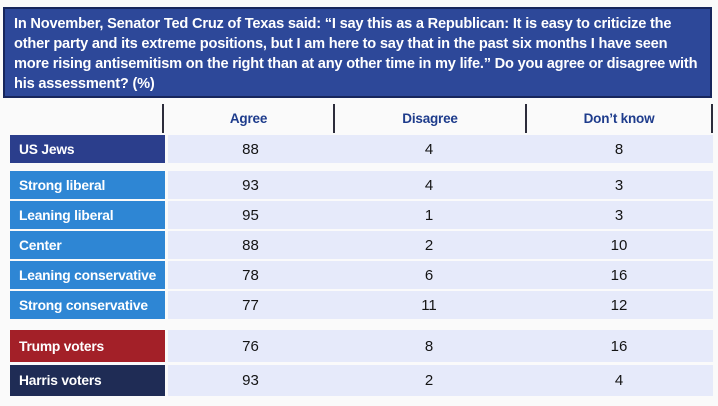 The width and height of the screenshot is (718, 406). I want to click on row-values: 88 2 10, so click(440, 245).